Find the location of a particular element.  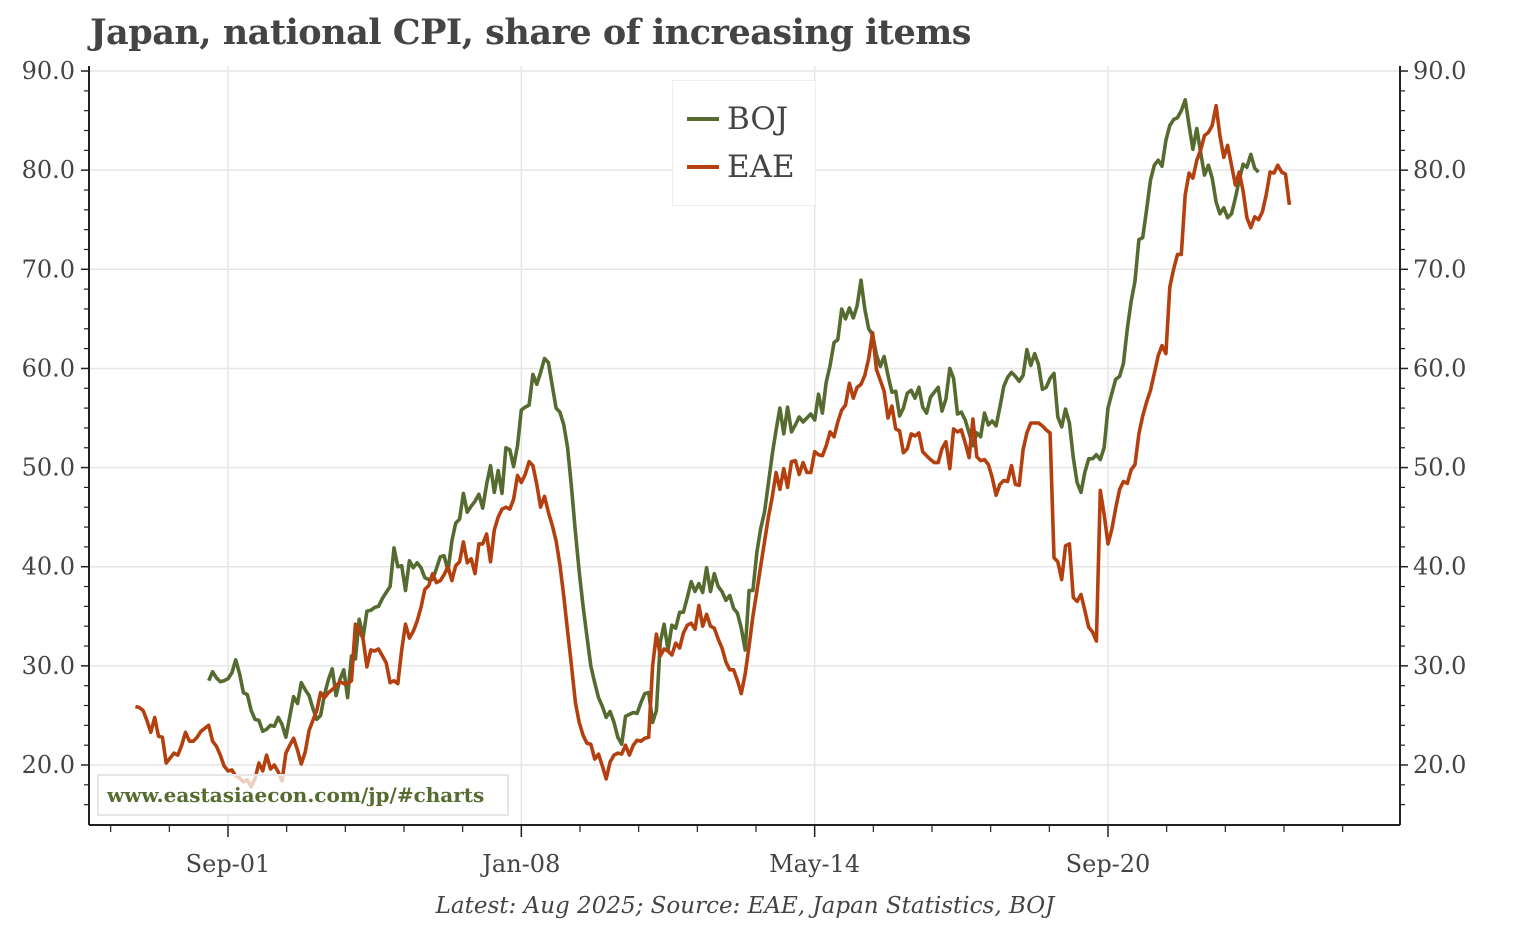

legend-label-boj: BOJ is located at coordinates (758, 119).